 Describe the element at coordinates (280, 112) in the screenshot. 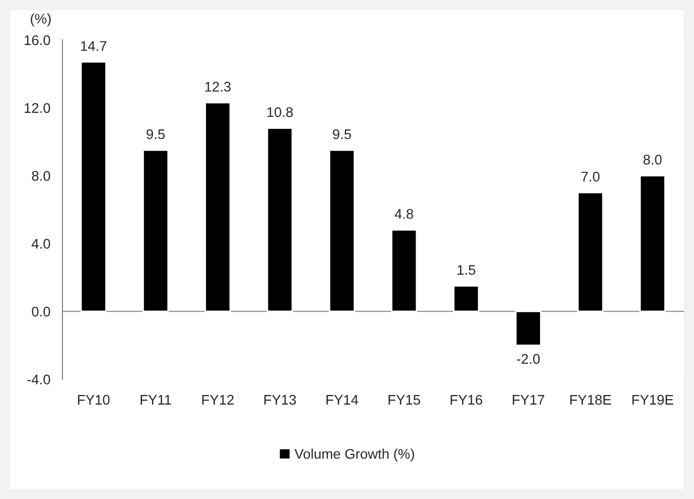

I see `text: 10.8` at that location.